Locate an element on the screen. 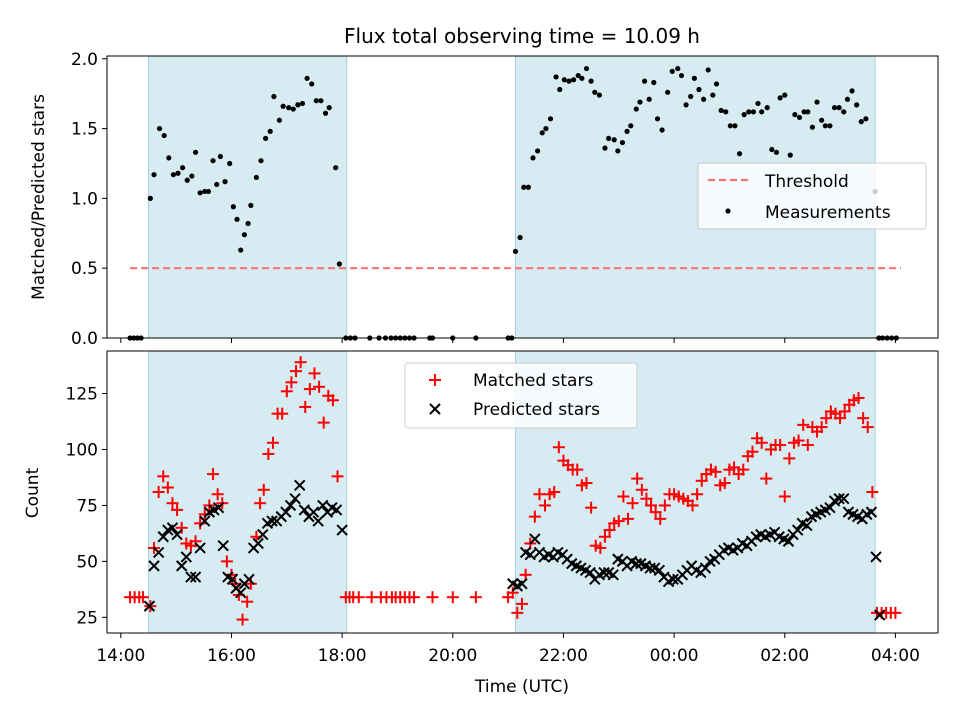 Image resolution: width=960 pixels, height=720 pixels. y-tick-label: 75 is located at coordinates (87, 506).